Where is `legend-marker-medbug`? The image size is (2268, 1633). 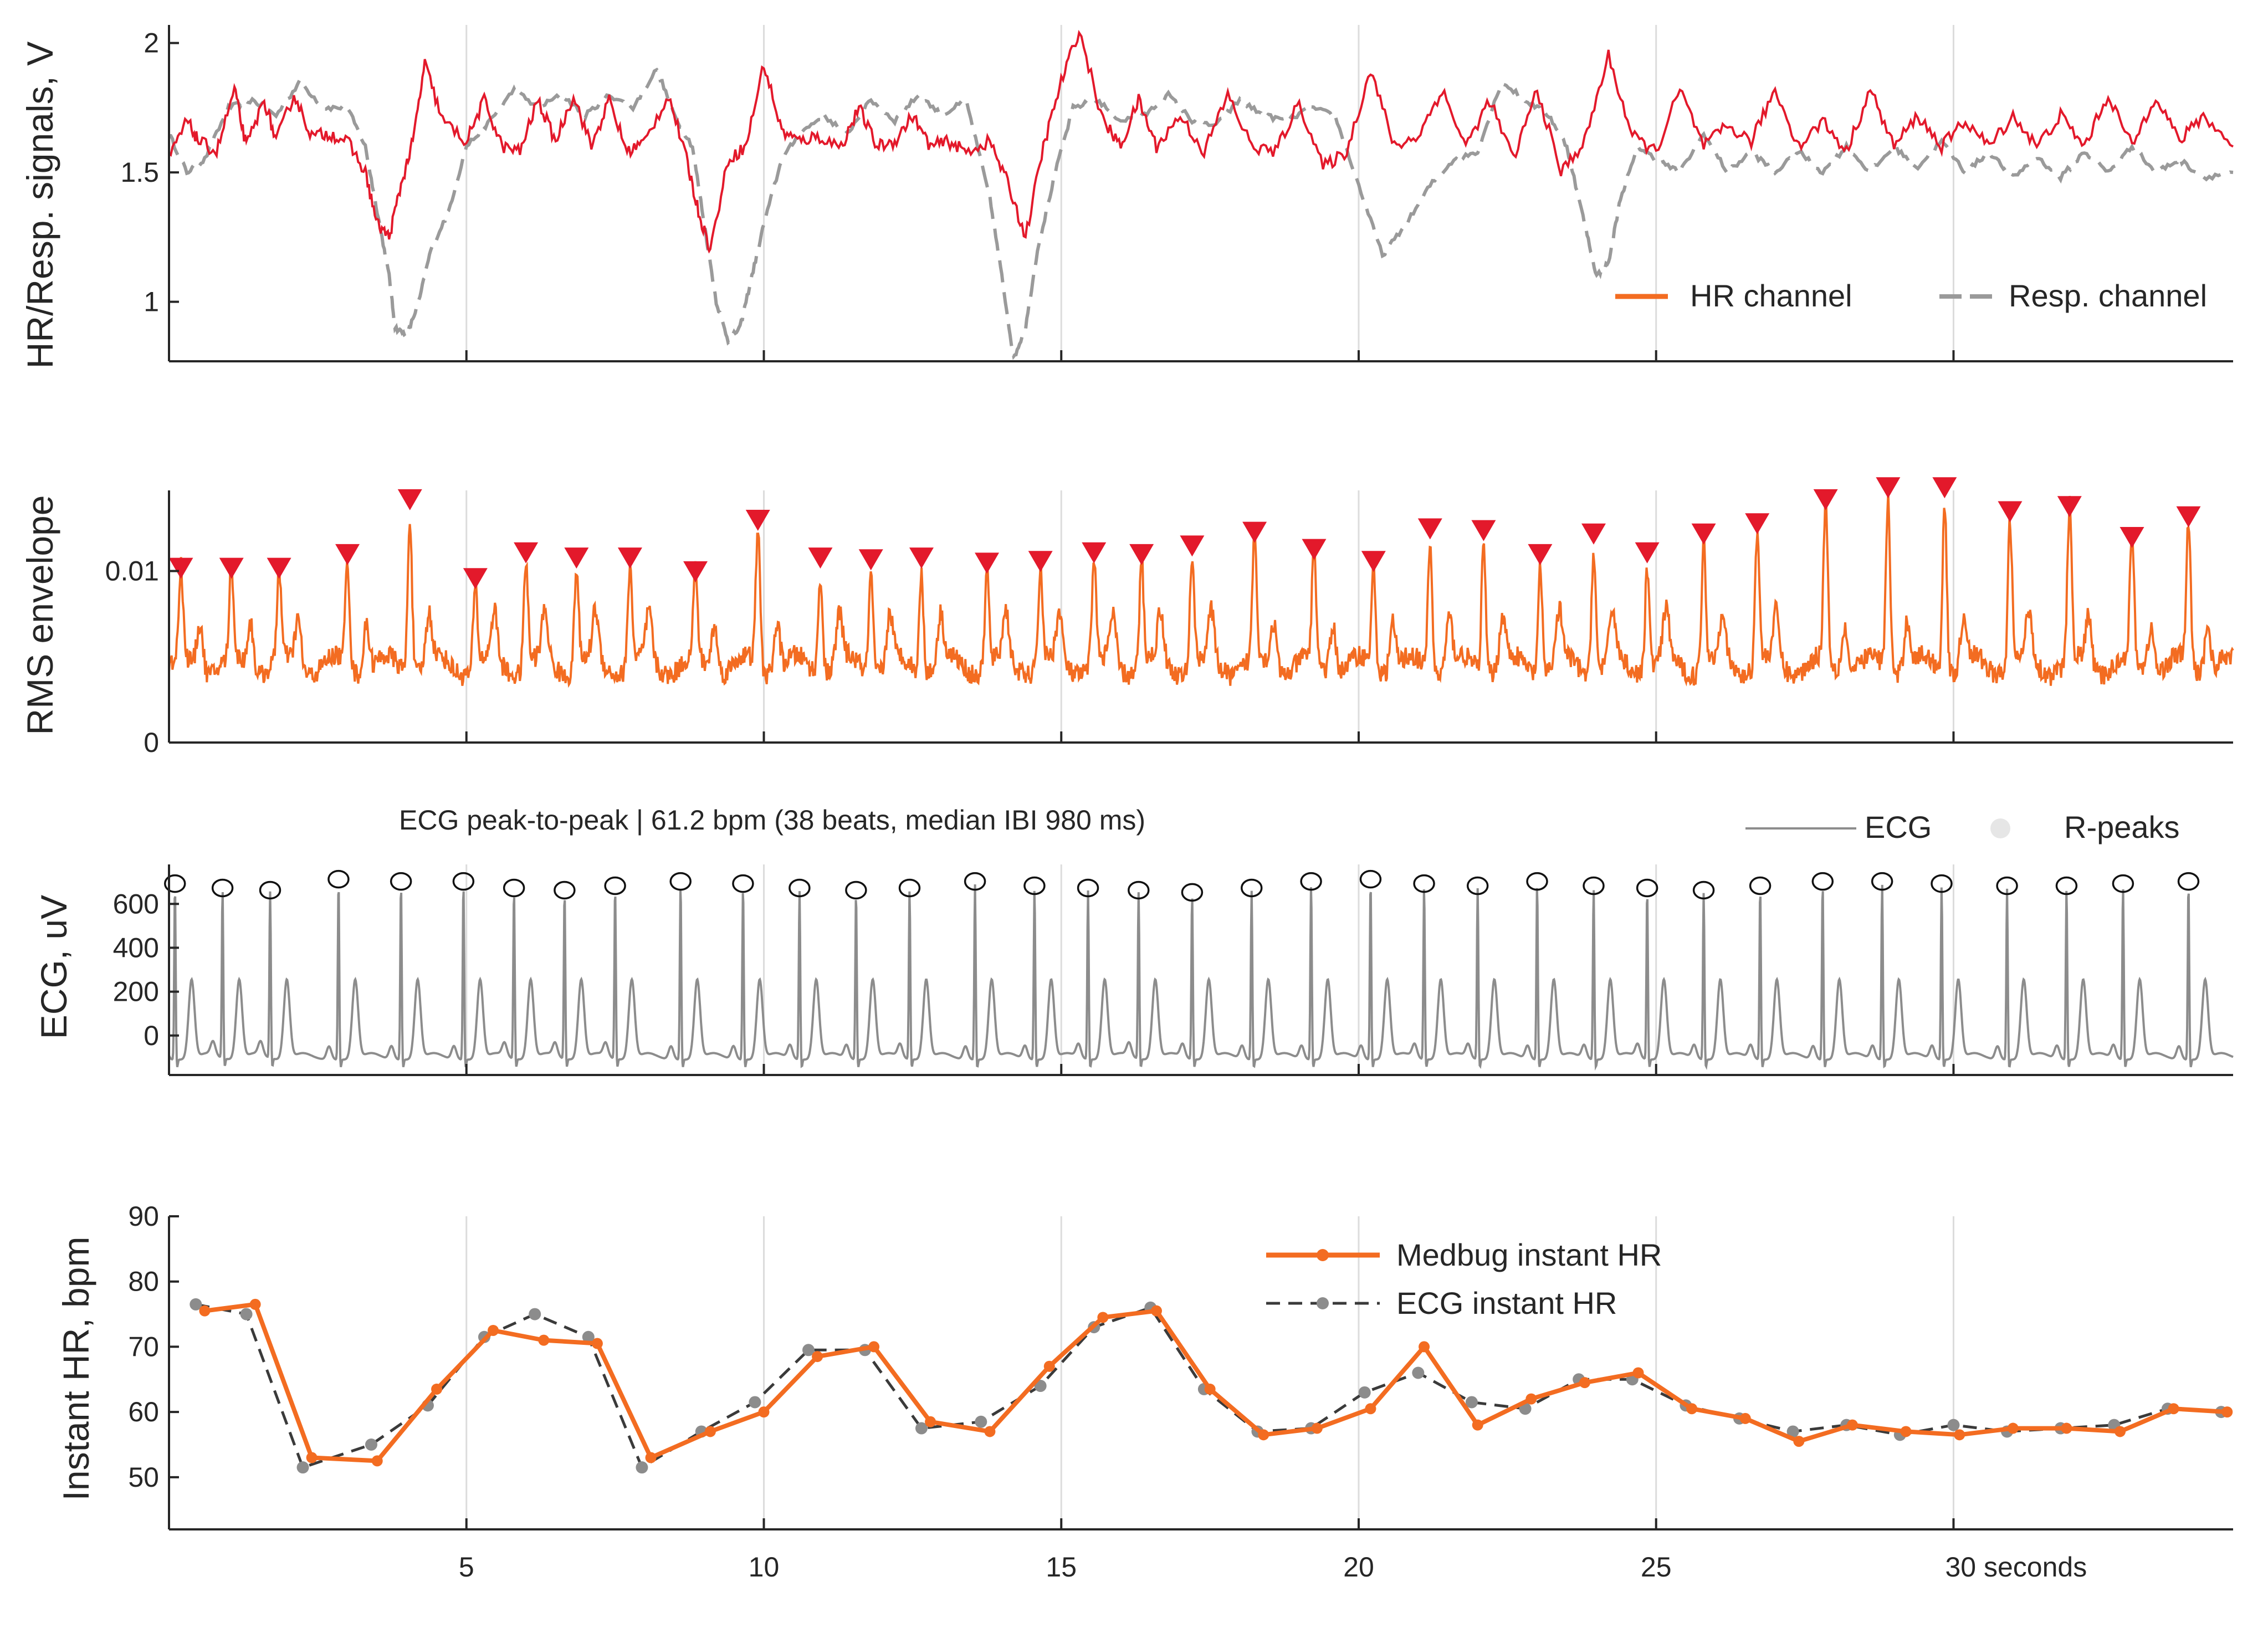
legend-marker-medbug is located at coordinates (1323, 1255).